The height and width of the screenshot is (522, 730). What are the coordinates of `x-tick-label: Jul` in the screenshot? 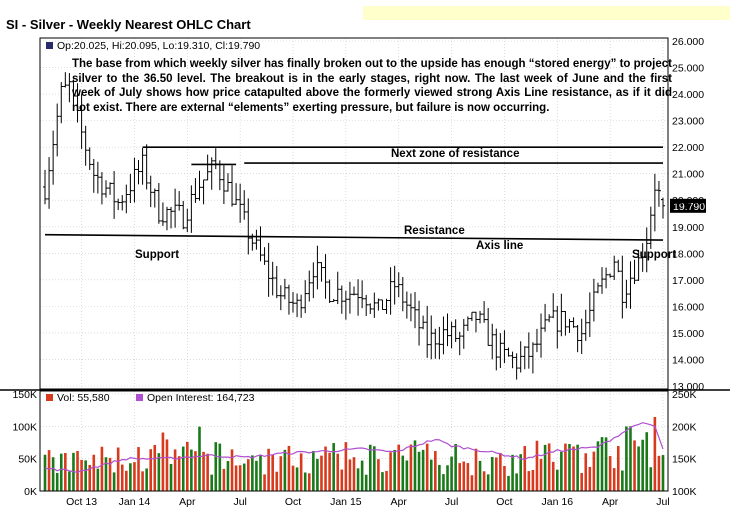 It's located at (239, 502).